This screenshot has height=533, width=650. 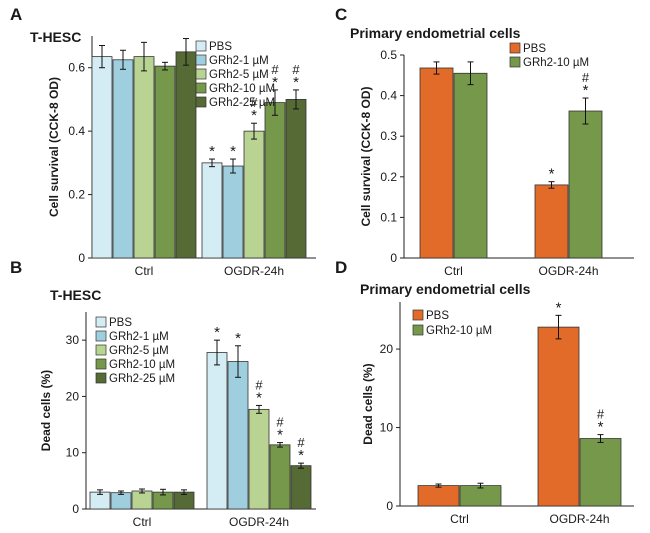 I want to click on y-tick-label: 0.3, so click(x=388, y=136).